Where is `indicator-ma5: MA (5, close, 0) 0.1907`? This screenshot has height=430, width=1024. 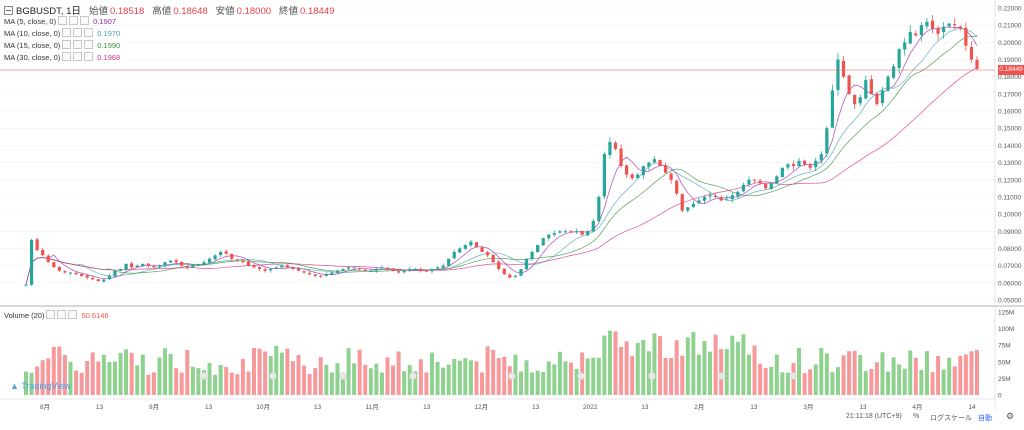
indicator-ma5: MA (5, close, 0) 0.1907 is located at coordinates (60, 21).